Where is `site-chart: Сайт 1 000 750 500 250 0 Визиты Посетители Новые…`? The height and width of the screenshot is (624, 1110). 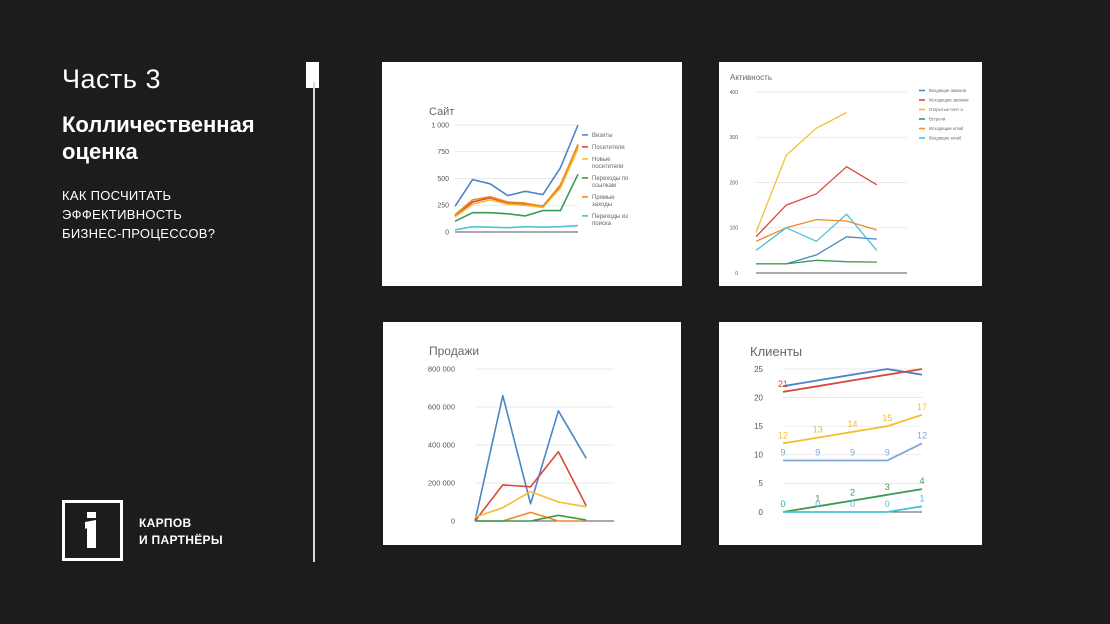
site-chart: Сайт 1 000 750 500 250 0 Визиты Посетители Новые… is located at coordinates (529, 171).